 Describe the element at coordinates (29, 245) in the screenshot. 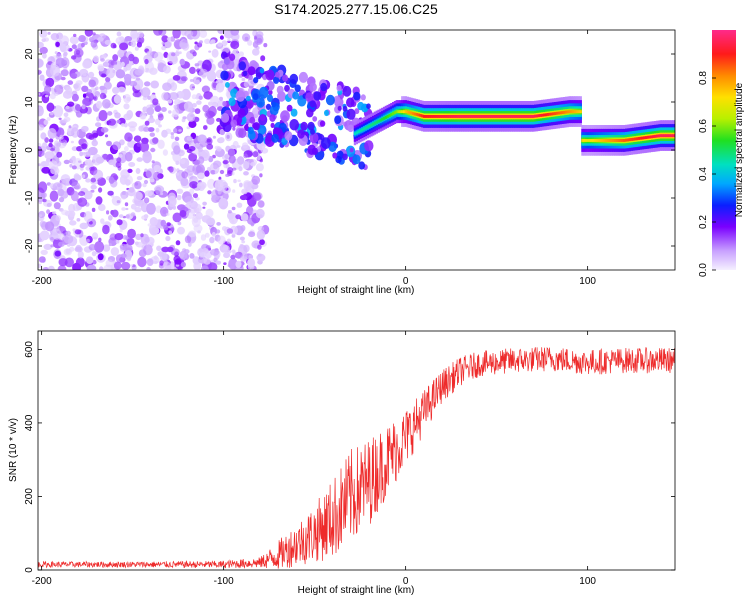

I see `spectrogram-ytick-label: -20` at that location.